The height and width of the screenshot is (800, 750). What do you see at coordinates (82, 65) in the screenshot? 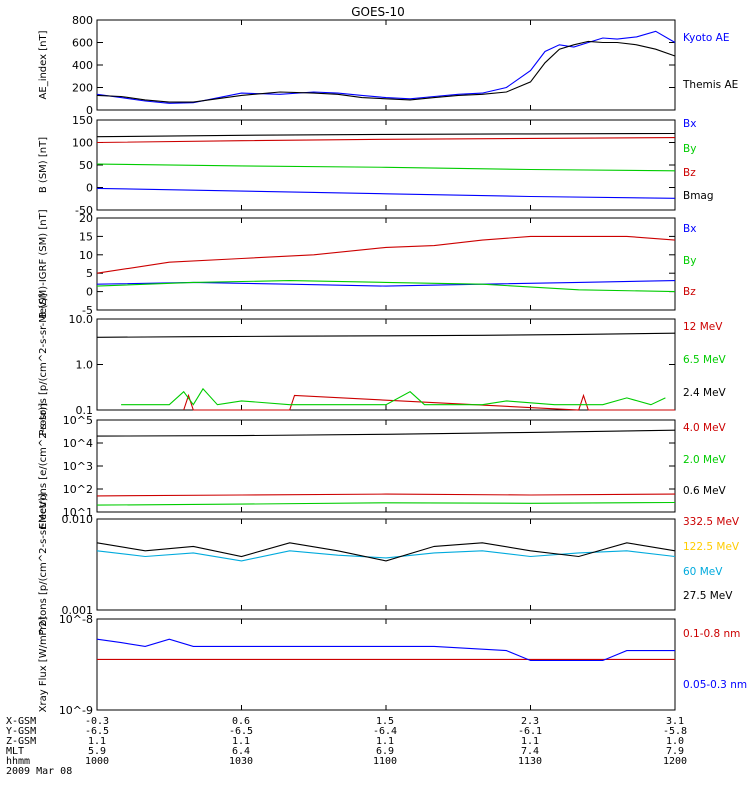
I see `y-tick-label: 400` at bounding box center [82, 65].